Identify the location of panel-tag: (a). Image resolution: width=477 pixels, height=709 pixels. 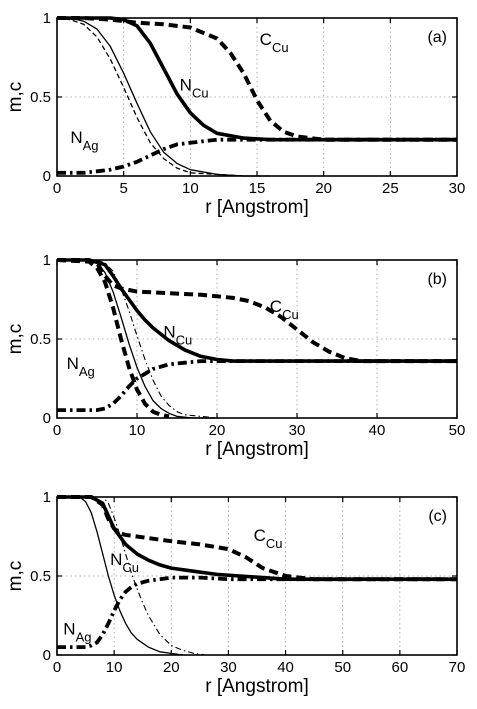
(437, 37).